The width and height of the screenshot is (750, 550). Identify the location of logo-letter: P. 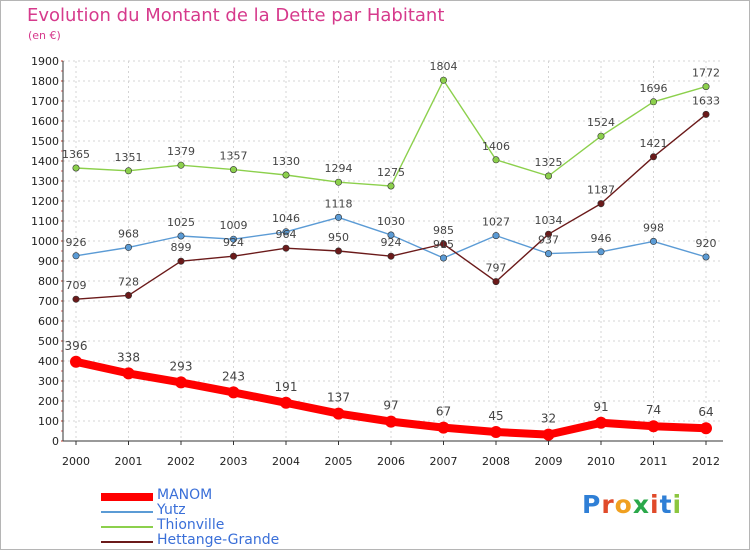
(592, 504).